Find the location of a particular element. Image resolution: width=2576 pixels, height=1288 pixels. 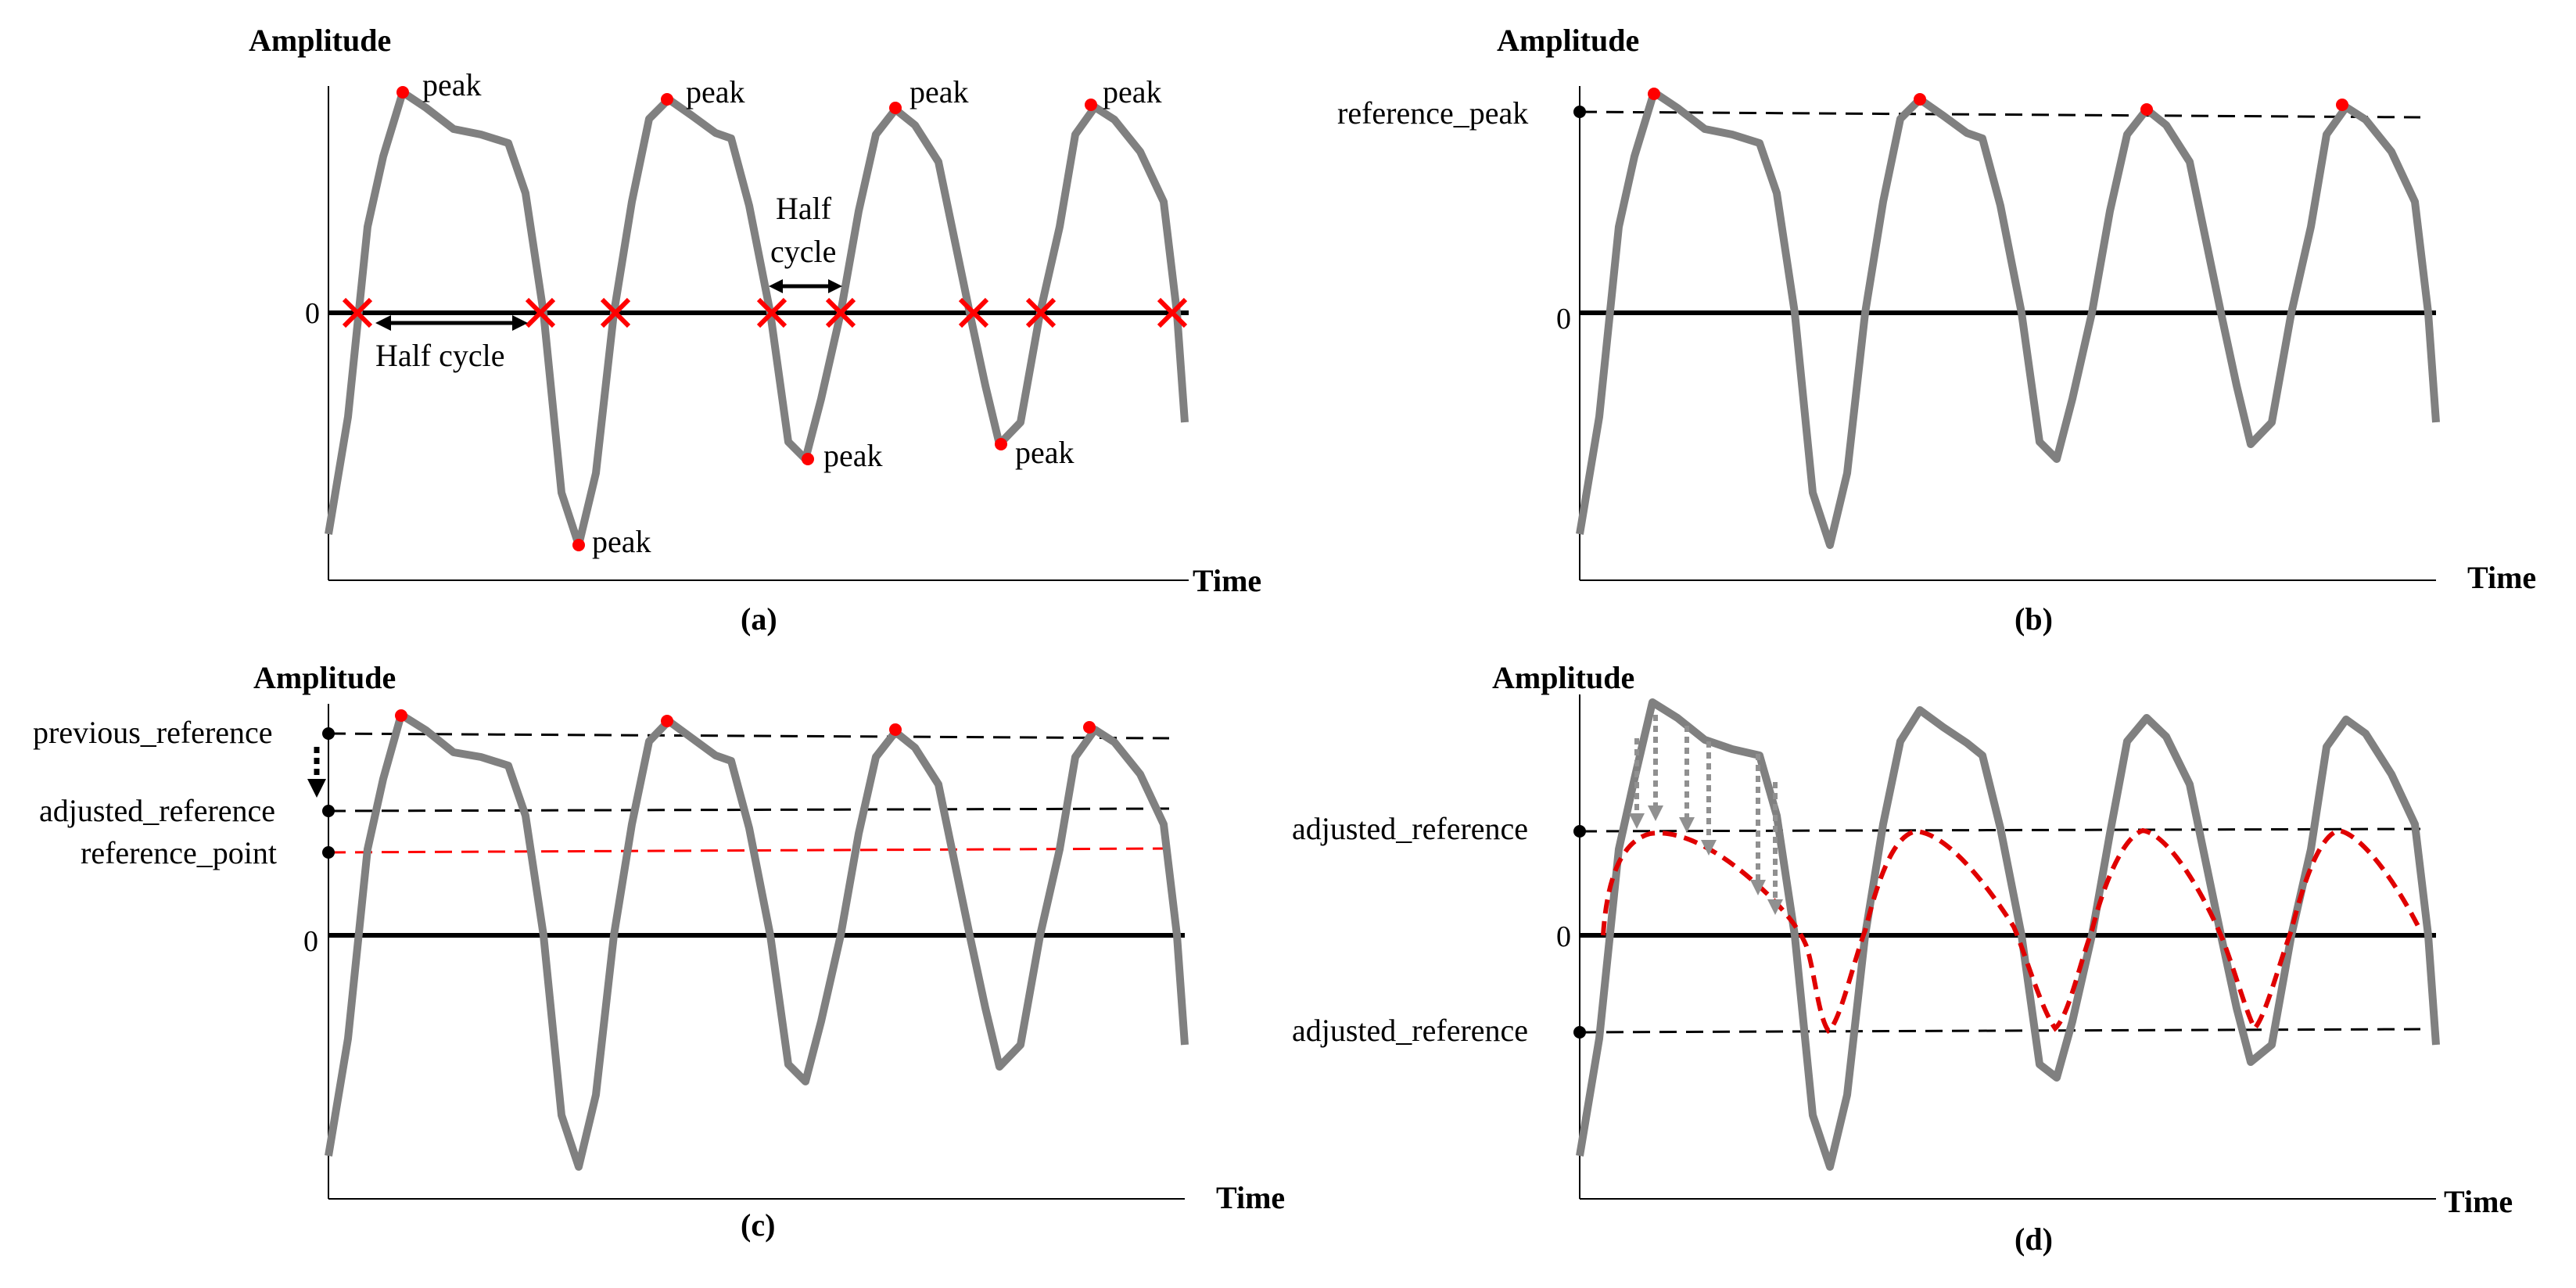

adjusted-reference-line-upper is located at coordinates (2000, 830).